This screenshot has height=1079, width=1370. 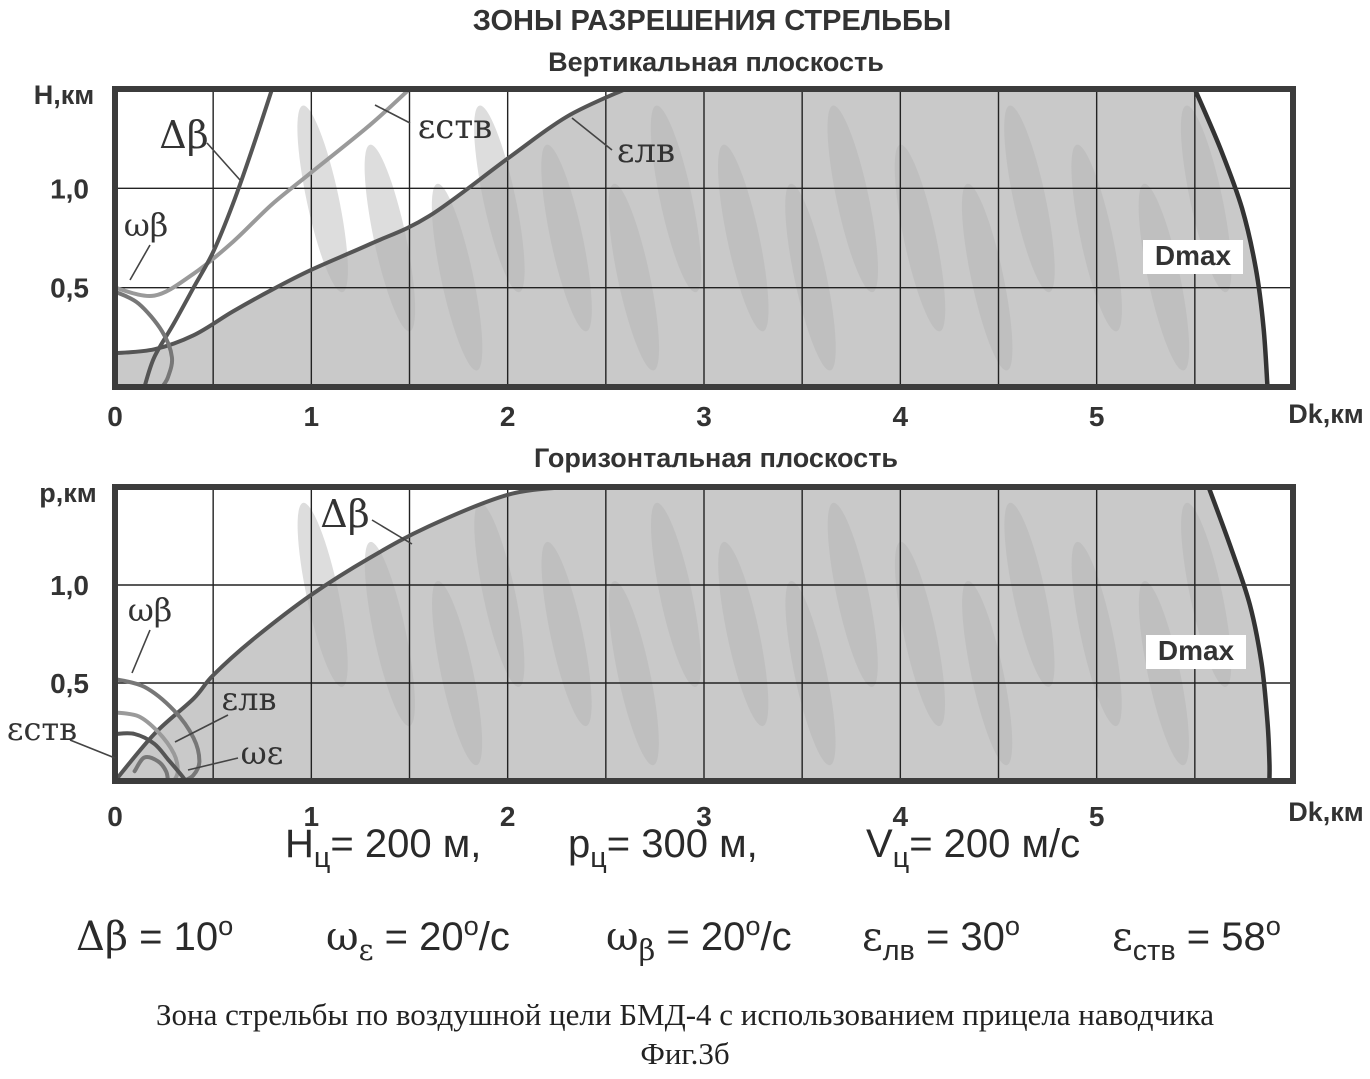 What do you see at coordinates (312, 416) in the screenshot?
I see `x-tick-label: 1` at bounding box center [312, 416].